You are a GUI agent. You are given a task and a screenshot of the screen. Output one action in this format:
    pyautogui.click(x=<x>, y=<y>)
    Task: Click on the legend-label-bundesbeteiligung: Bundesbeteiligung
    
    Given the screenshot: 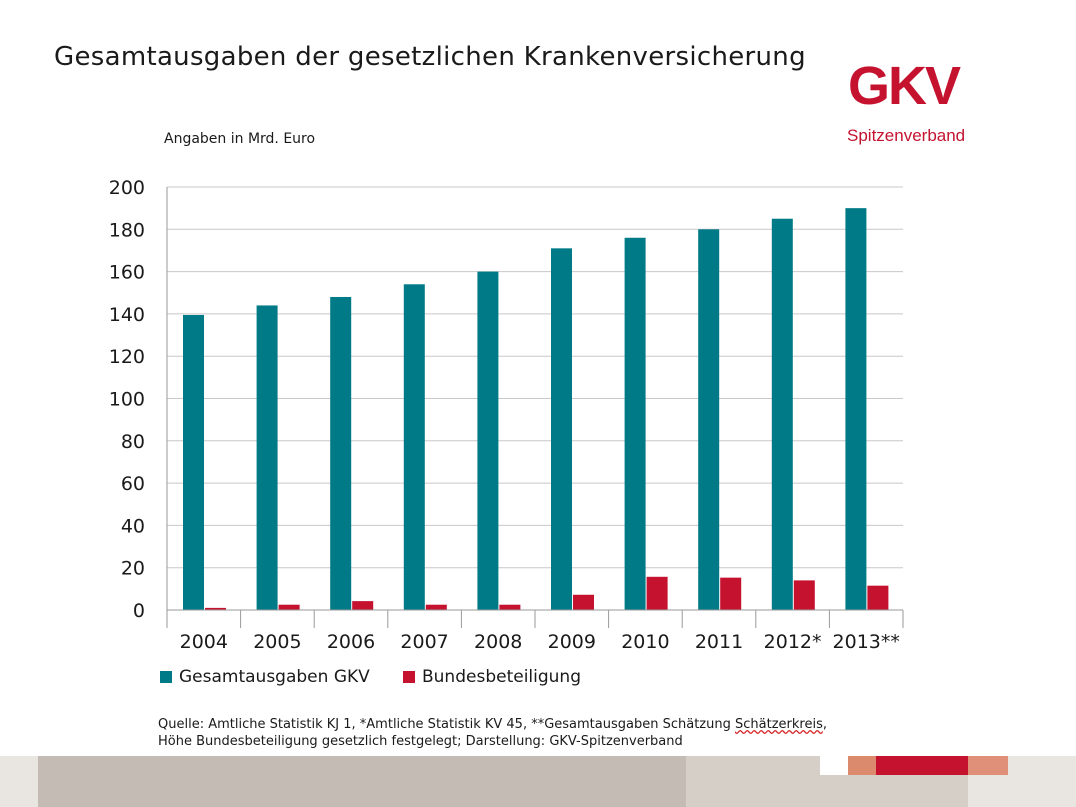 What is the action you would take?
    pyautogui.click(x=501, y=677)
    